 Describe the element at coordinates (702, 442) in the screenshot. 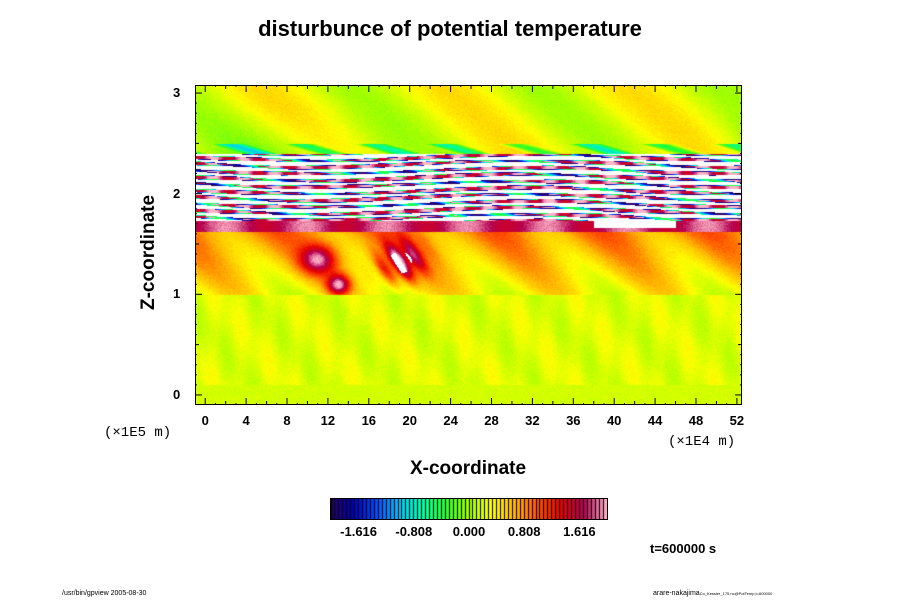

I see `x-scale-note: (×1E4 m)` at that location.